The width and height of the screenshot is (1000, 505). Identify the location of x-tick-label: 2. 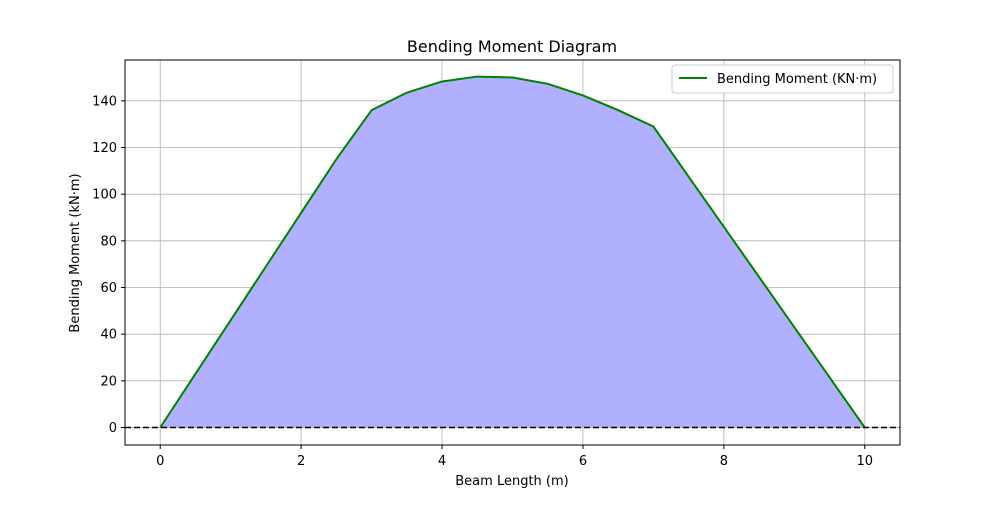
(301, 461).